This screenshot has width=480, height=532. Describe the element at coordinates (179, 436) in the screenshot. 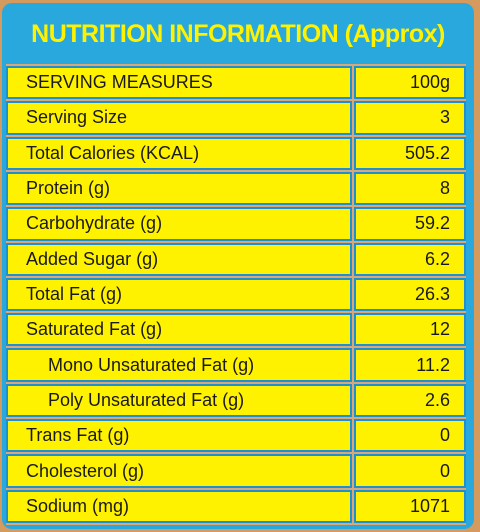

I see `row-label: Trans Fat (g)` at that location.